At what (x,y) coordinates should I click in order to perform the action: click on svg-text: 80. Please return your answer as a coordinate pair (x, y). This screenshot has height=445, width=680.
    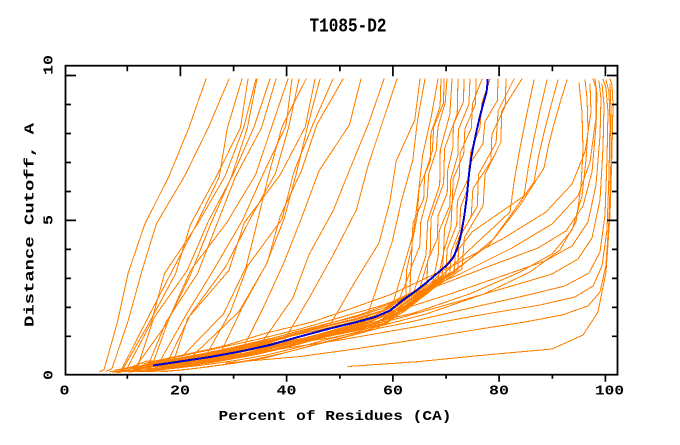
    Looking at the image, I should click on (499, 392).